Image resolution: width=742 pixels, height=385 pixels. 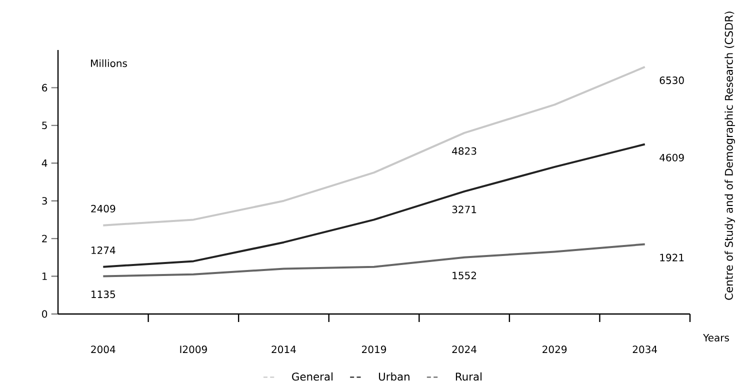 What do you see at coordinates (554, 350) in the screenshot?
I see `x-tick-label: 2029` at bounding box center [554, 350].